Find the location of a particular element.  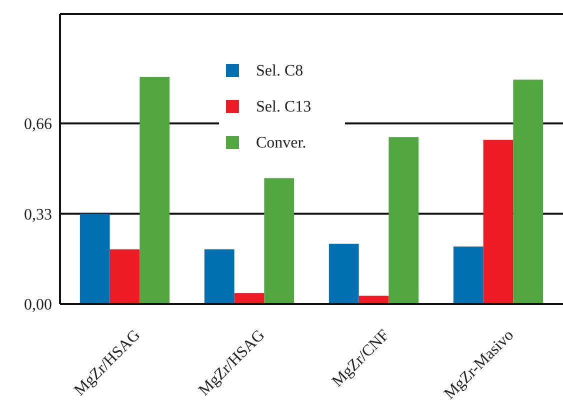

legend-label: Conver. is located at coordinates (281, 143).